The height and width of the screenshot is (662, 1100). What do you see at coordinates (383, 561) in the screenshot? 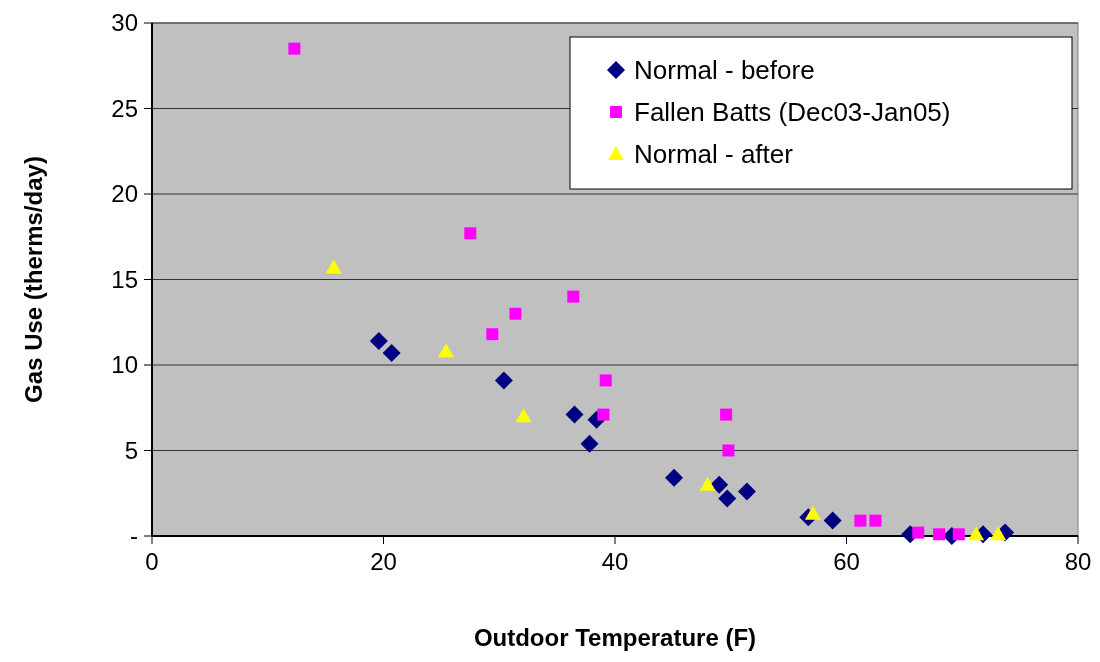
I see `x-tick-label: 20` at bounding box center [383, 561].